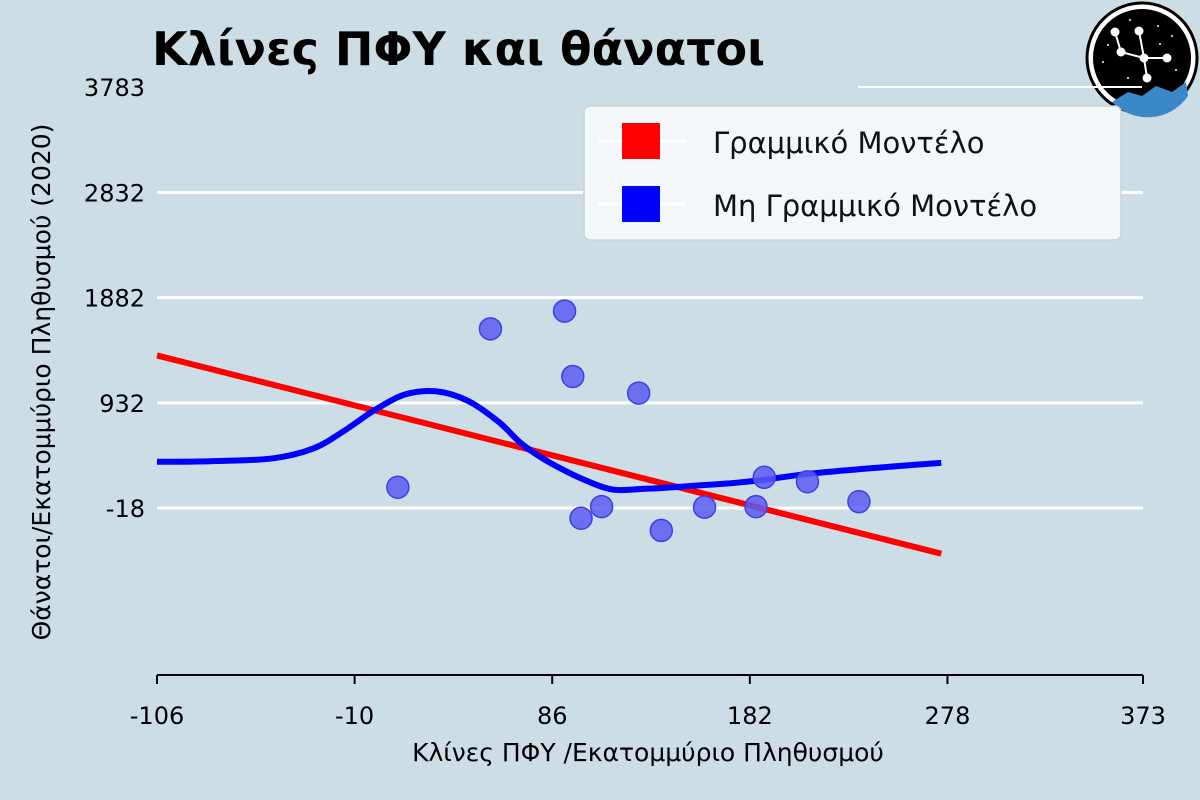 This screenshot has width=1200, height=800. Describe the element at coordinates (875, 206) in the screenshot. I see `legend-label-nonlinear: Μη Γραμμικό Μοντέλο` at that location.